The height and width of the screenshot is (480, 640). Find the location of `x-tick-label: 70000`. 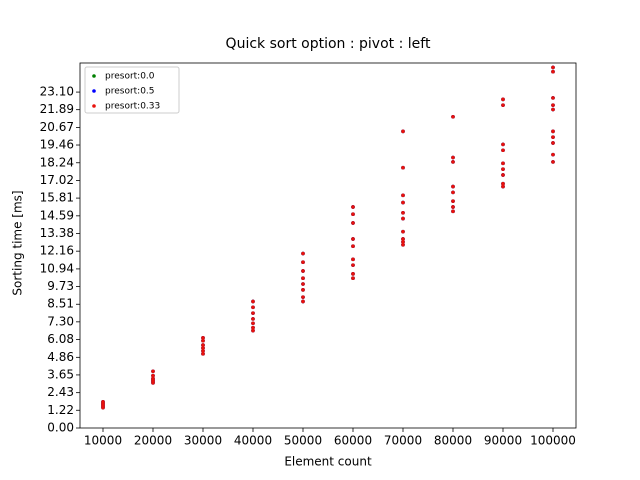

x-tick-label: 70000 is located at coordinates (403, 441).